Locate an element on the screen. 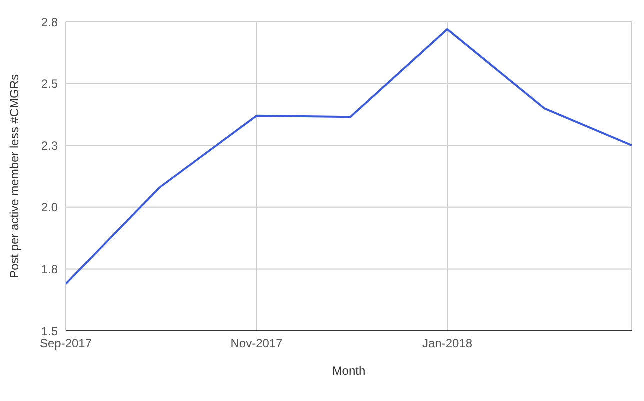 This screenshot has width=644, height=401. y-tick-label: 2.8 is located at coordinates (49, 22).